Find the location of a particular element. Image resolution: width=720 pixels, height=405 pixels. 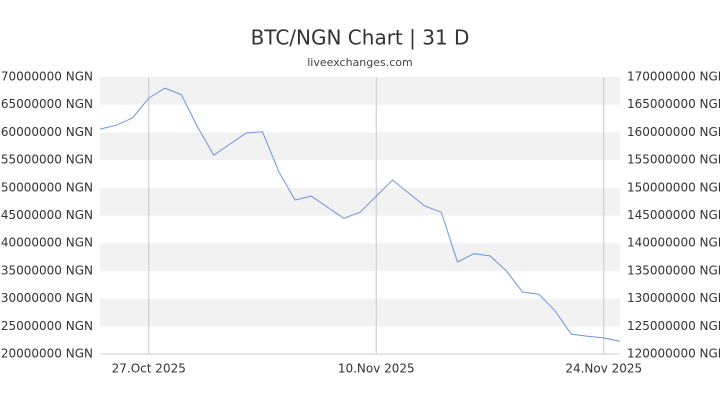

y-tick-label: 120000000 NGN is located at coordinates (46, 354).